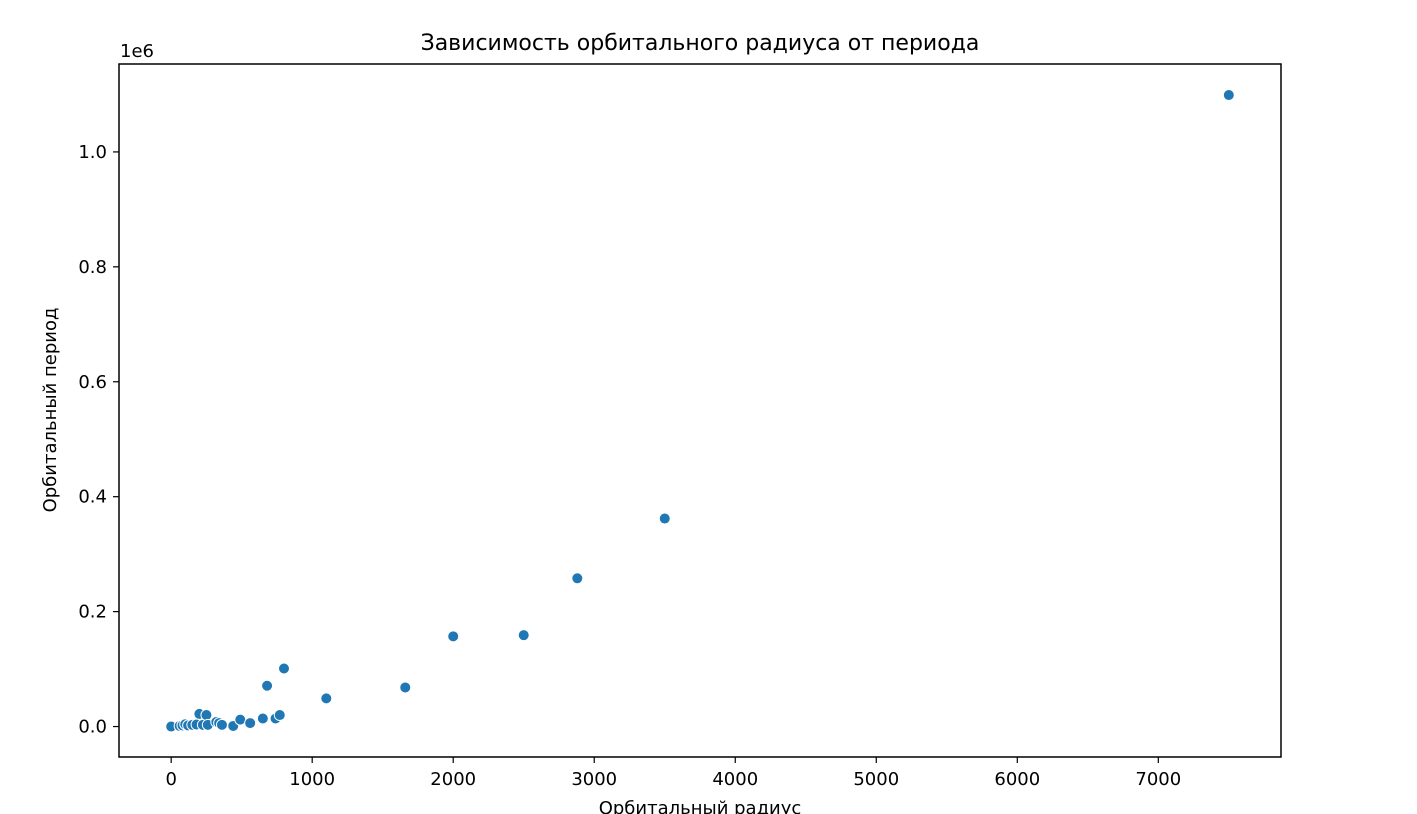  What do you see at coordinates (1017, 779) in the screenshot?
I see `x-tick-label: 6000` at bounding box center [1017, 779].